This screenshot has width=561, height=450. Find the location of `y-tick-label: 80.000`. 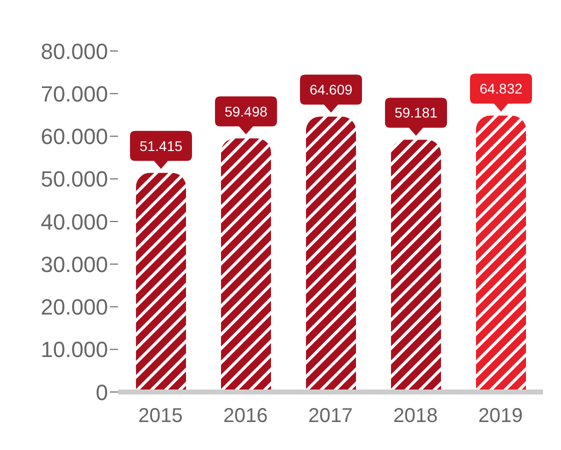

y-tick-label: 80.000 is located at coordinates (74, 51).